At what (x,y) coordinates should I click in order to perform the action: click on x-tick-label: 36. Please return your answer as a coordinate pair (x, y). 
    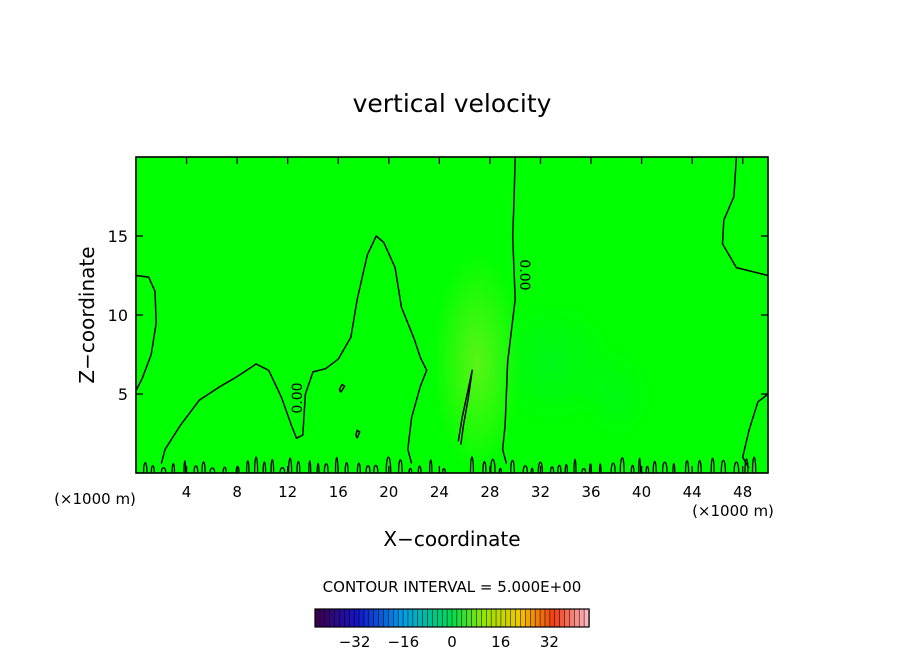
    Looking at the image, I should click on (590, 492).